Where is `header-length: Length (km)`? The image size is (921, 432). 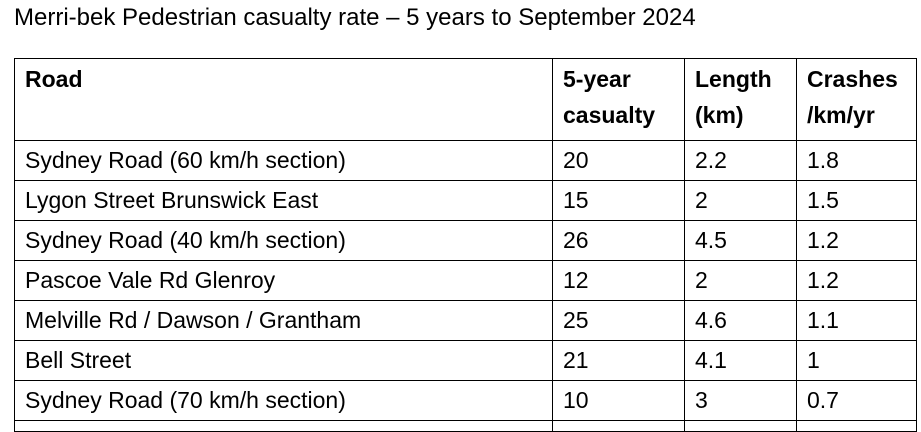
header-length: Length (km) is located at coordinates (740, 99).